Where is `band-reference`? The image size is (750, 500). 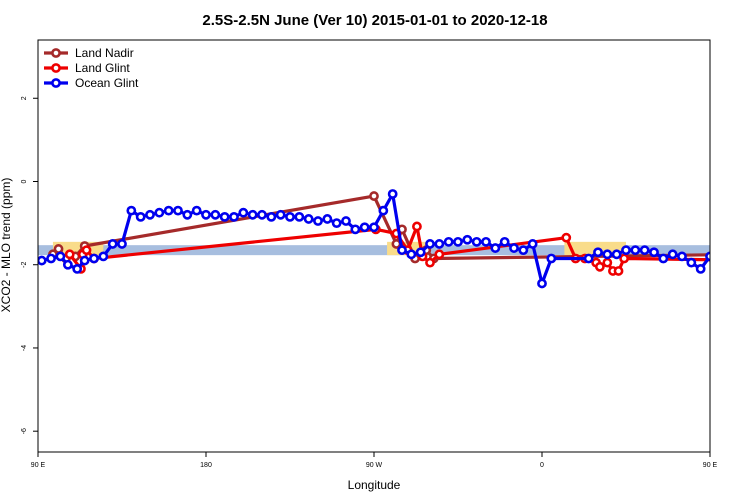 band-reference is located at coordinates (374, 250).